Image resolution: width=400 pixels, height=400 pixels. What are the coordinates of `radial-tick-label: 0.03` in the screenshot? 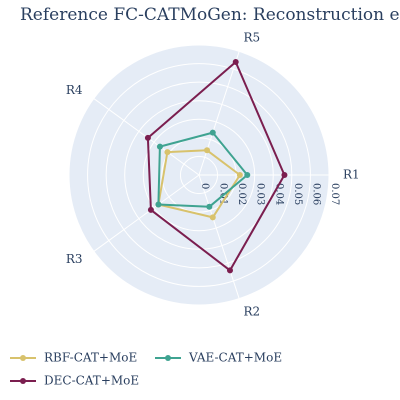 It's located at (260, 194).